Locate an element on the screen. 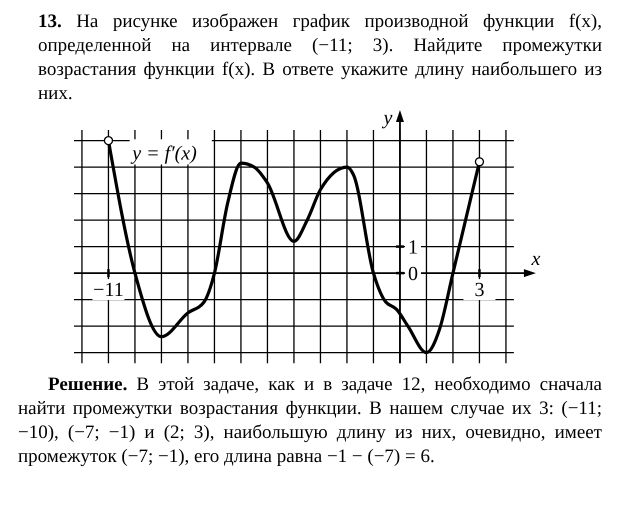 This screenshot has width=624, height=525. annotation: y = f′(x) is located at coordinates (164, 153).